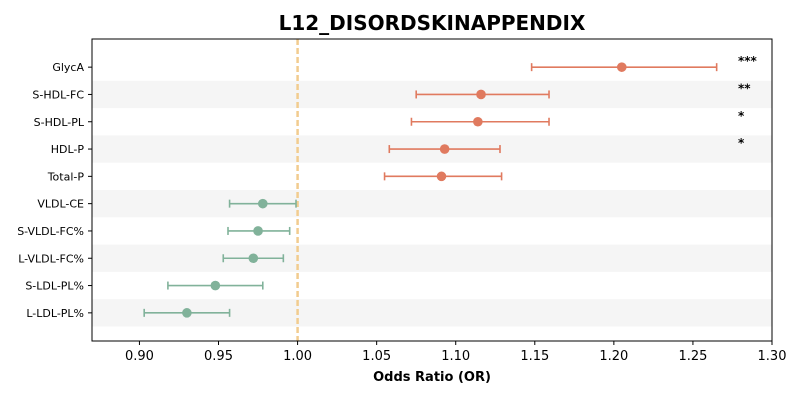  What do you see at coordinates (60, 204) in the screenshot?
I see `y-tick-label: VLDL-CE` at bounding box center [60, 204].